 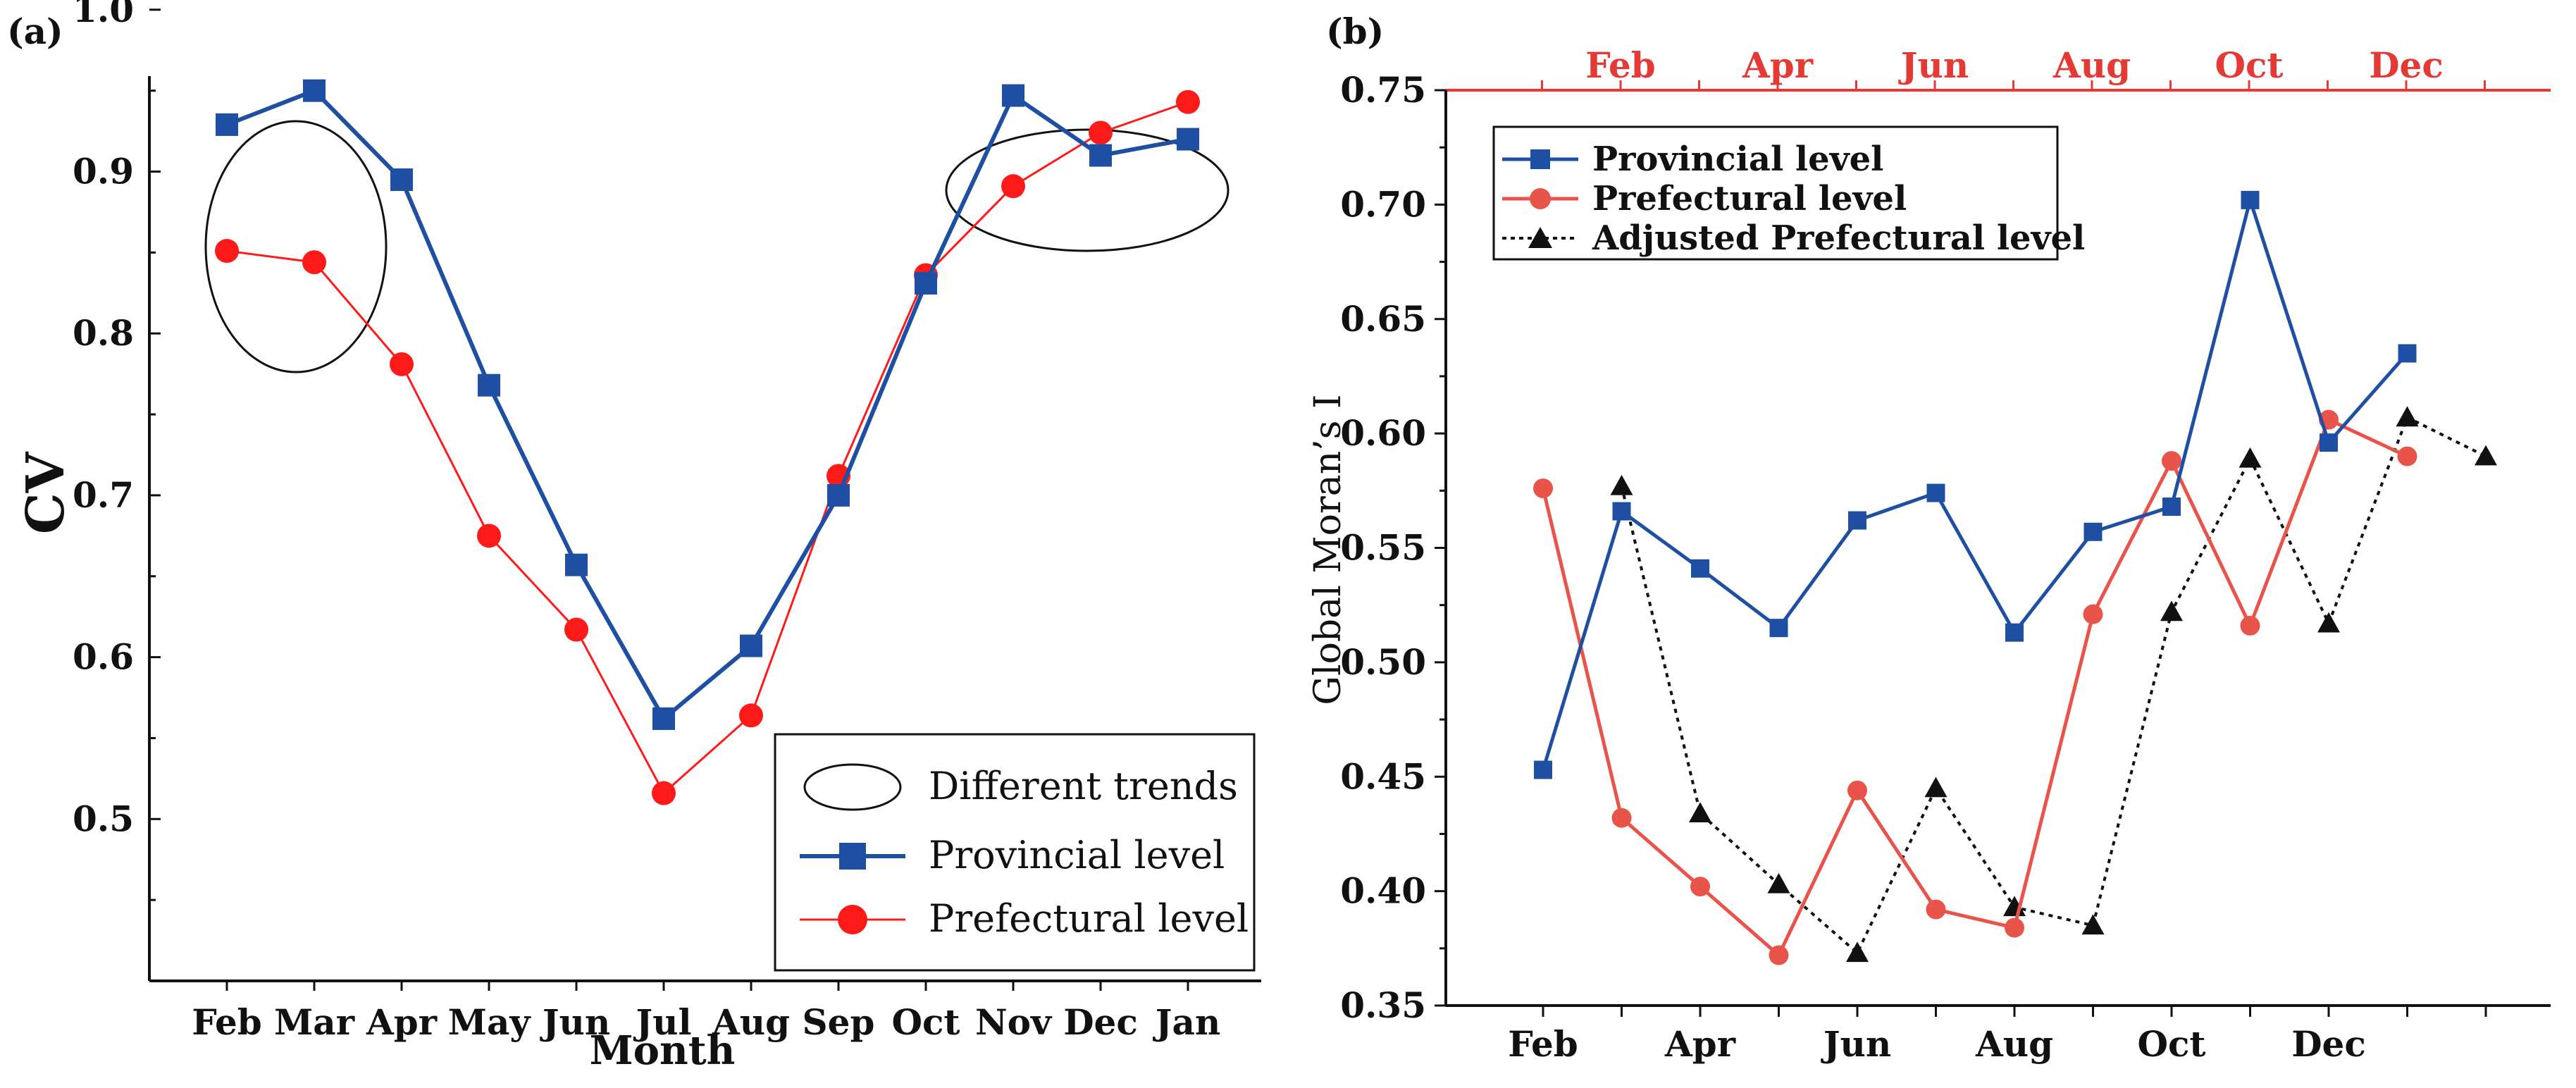 I want to click on y-tick-label: 0.75, so click(x=1383, y=90).